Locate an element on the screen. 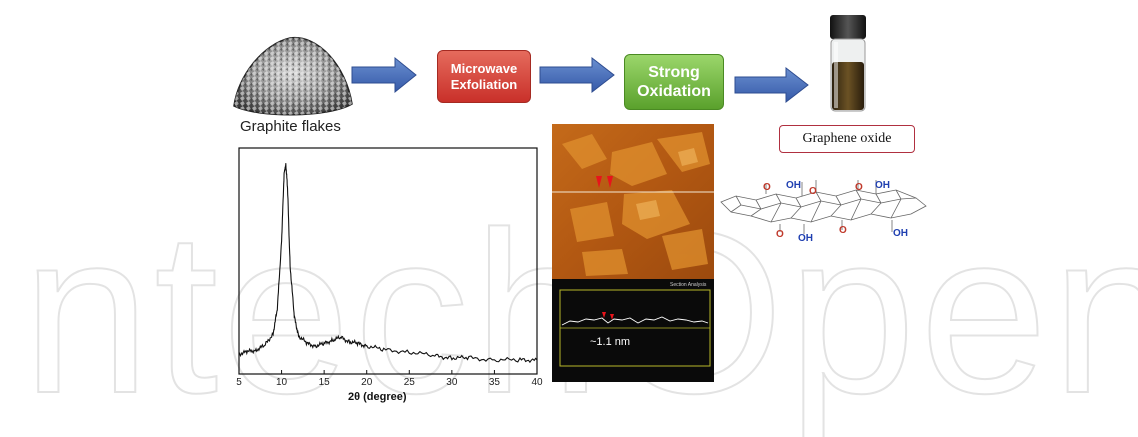  graphite-flakes-image is located at coordinates (293, 76).